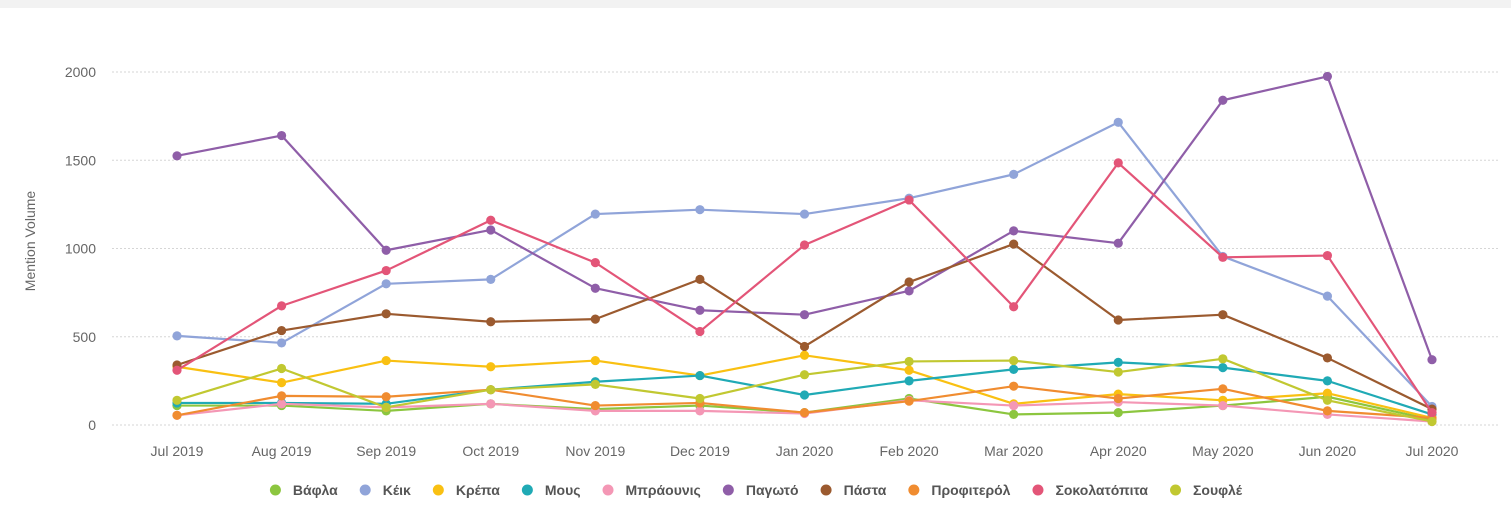 The image size is (1511, 525). Describe the element at coordinates (853, 490) in the screenshot. I see `legend-item: Πάστα` at that location.